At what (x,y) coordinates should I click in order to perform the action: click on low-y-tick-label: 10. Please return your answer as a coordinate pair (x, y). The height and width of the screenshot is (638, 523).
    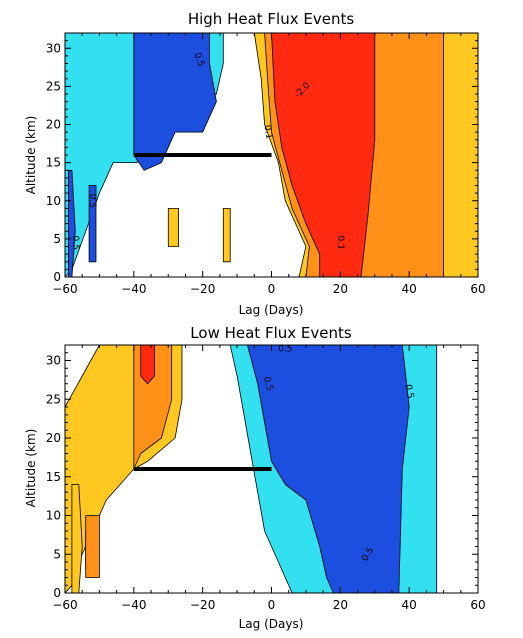
    Looking at the image, I should click on (53, 516).